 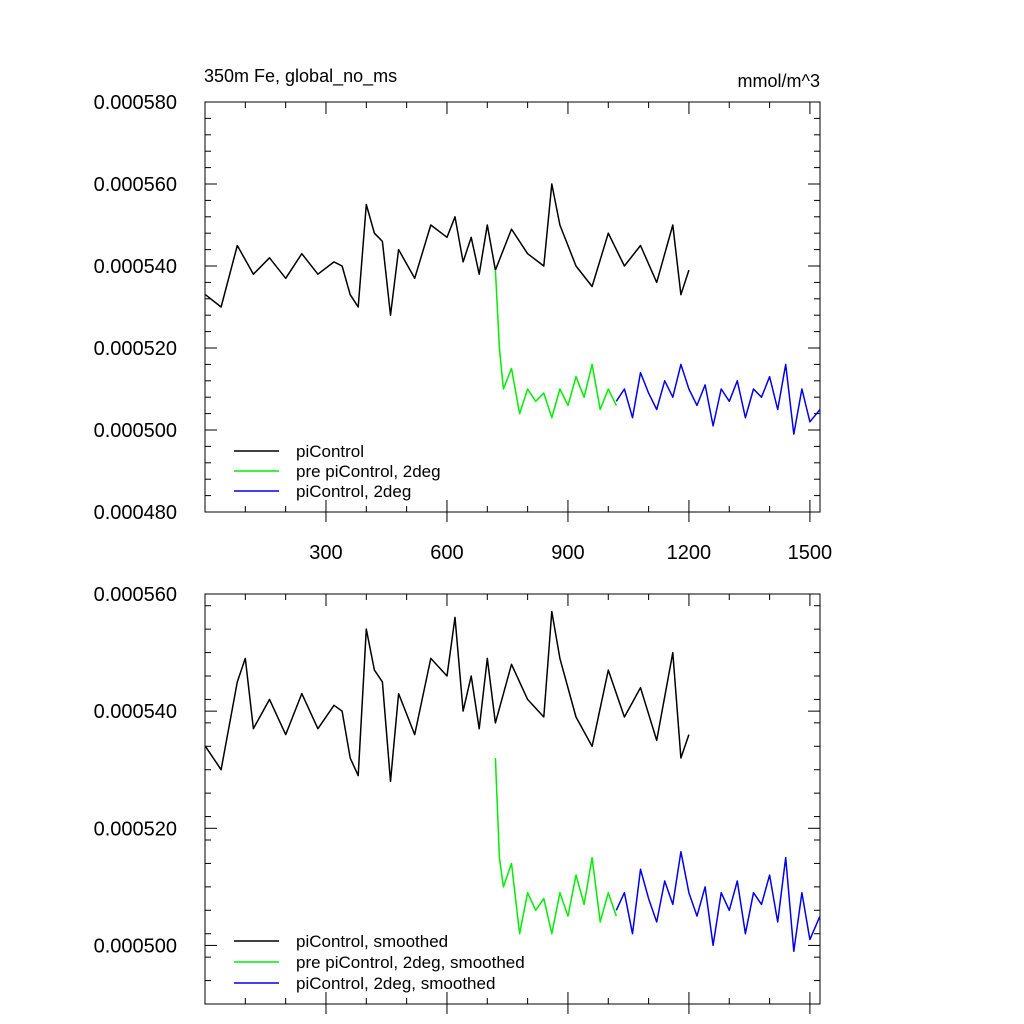 What do you see at coordinates (135, 595) in the screenshot?
I see `bottom-ytick-label: 0.000560` at bounding box center [135, 595].